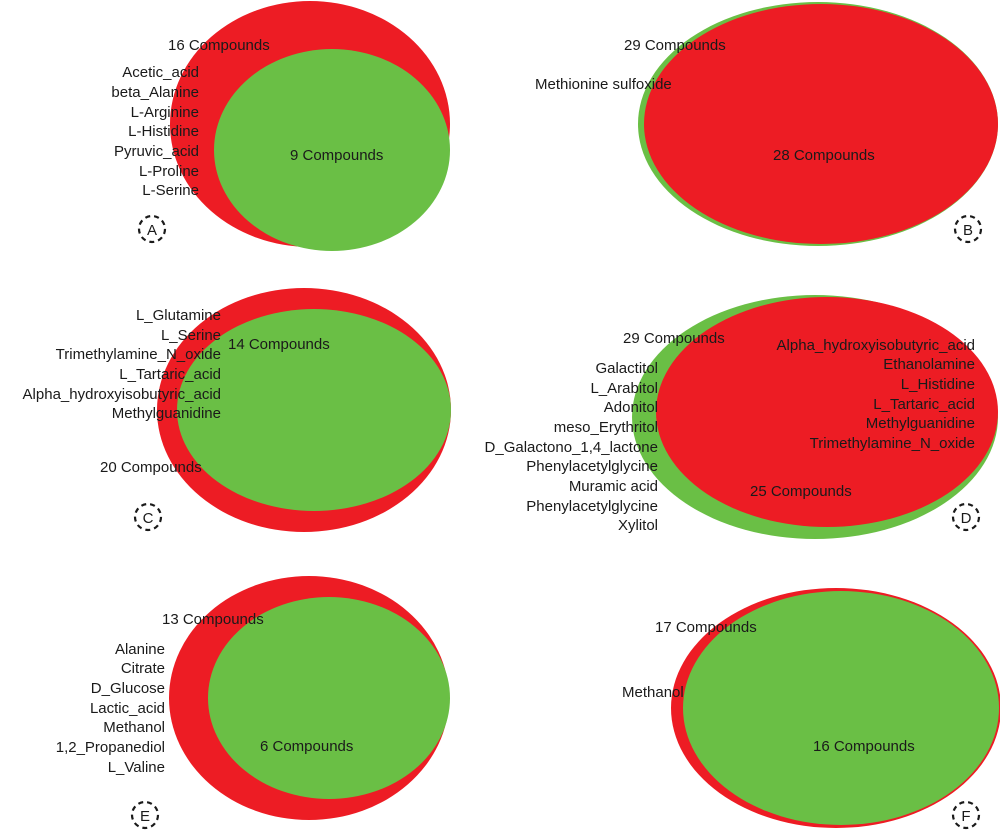  I want to click on panel-d-left-compound: meso_Erythritol, so click(606, 427).